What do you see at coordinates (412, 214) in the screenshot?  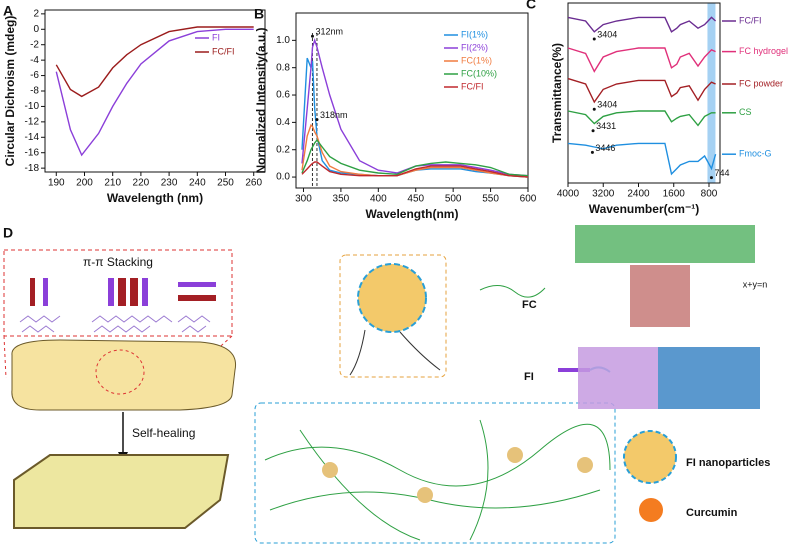 I see `x-axis-title: Wavelength(nm)` at bounding box center [412, 214].